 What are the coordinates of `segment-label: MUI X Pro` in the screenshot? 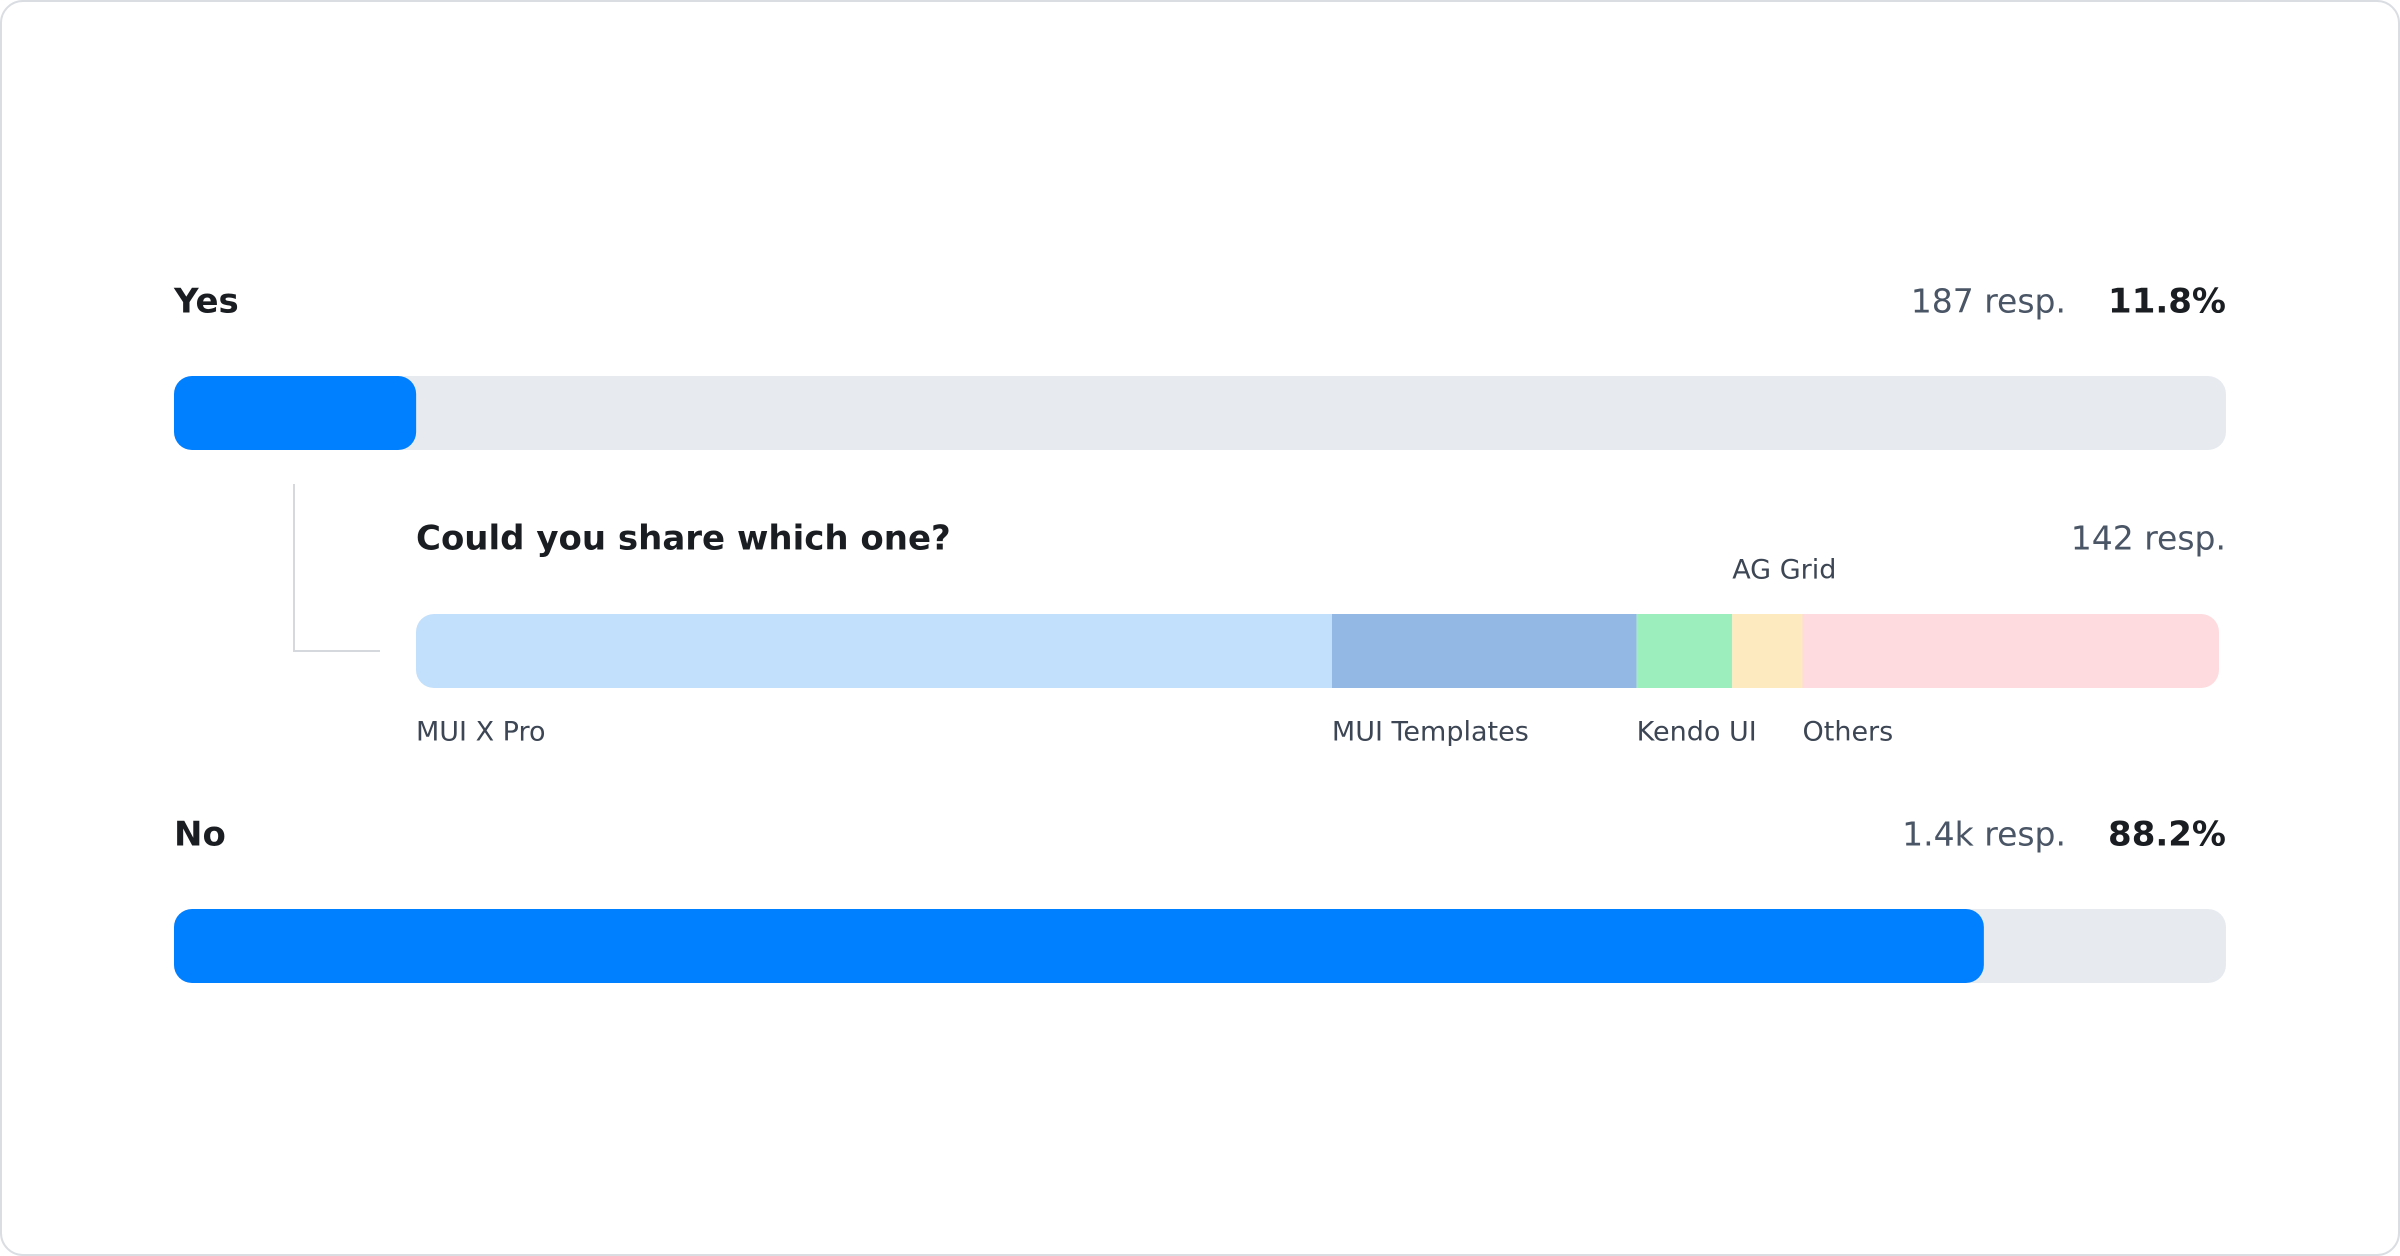 It's located at (481, 732).